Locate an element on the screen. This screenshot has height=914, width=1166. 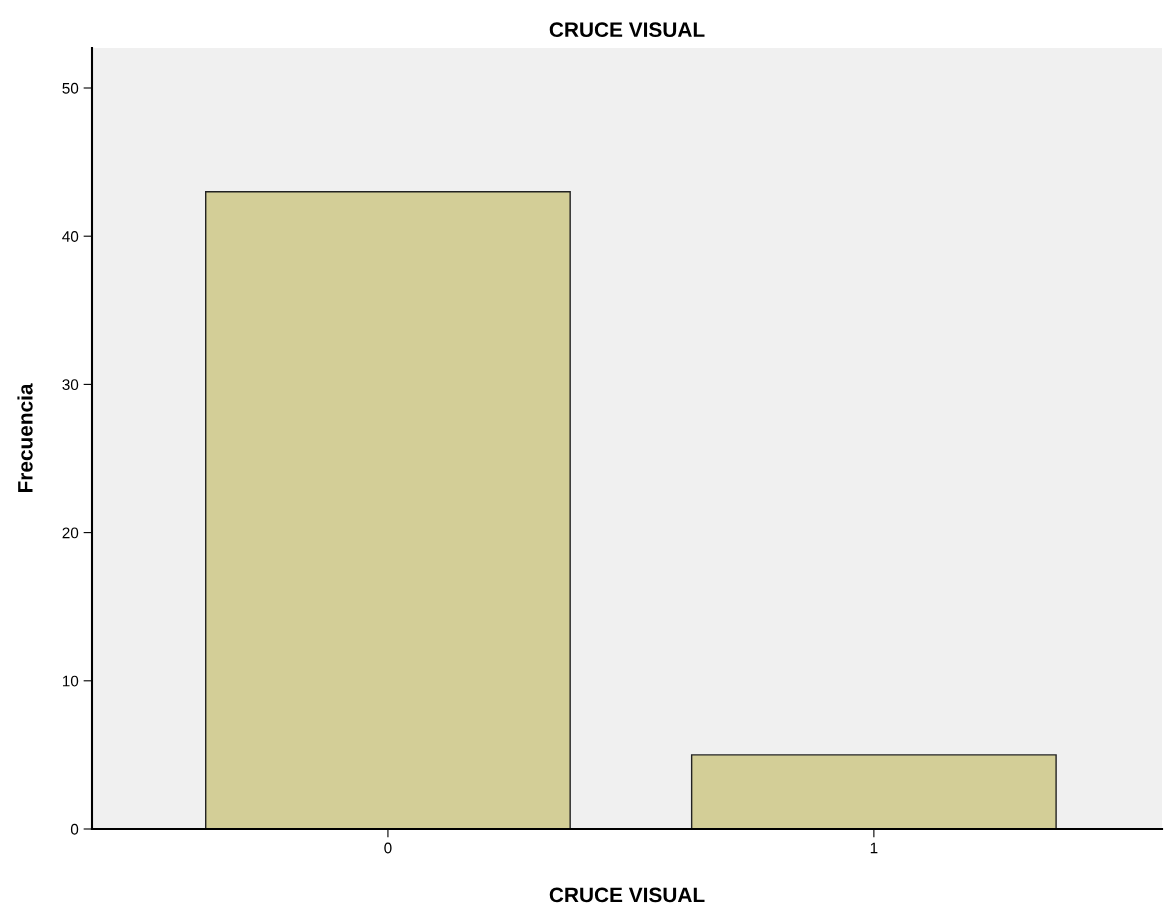
x-tick-label: 1 is located at coordinates (874, 848).